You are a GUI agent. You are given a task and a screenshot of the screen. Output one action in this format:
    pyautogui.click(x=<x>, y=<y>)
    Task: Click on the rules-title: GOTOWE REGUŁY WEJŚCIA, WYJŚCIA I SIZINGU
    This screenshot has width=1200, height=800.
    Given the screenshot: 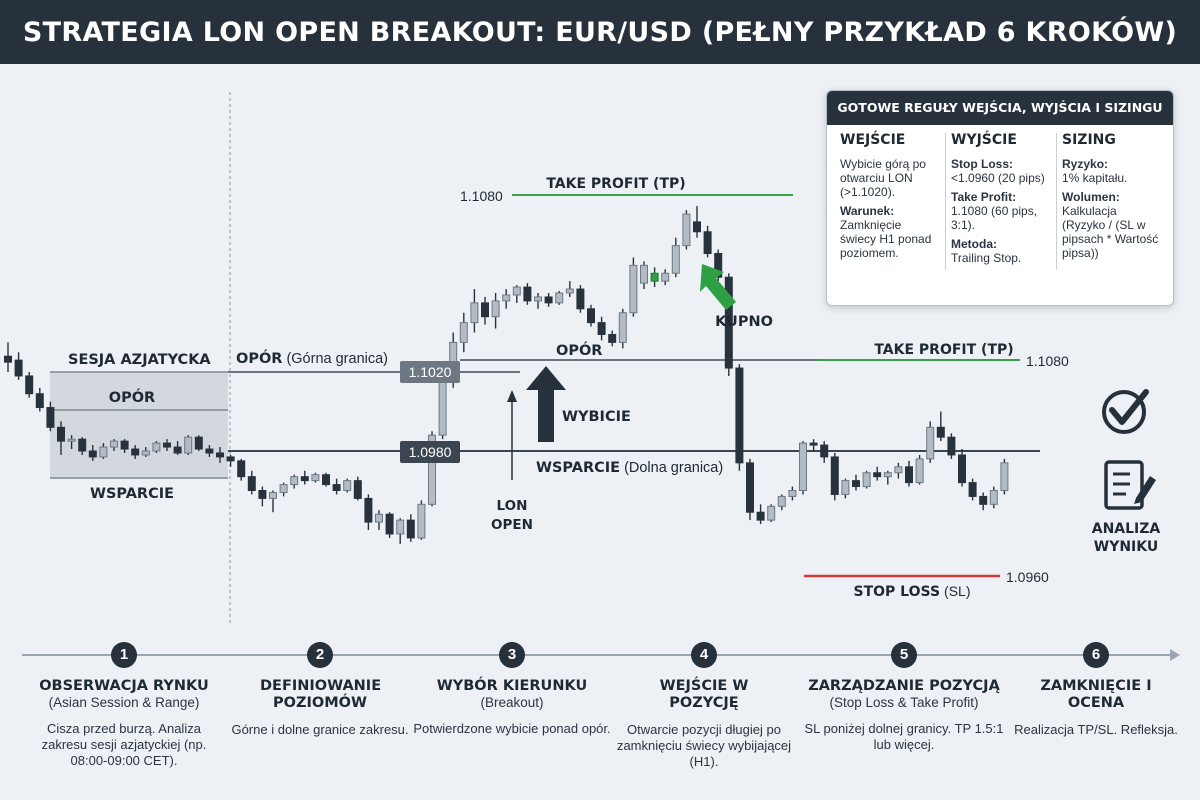 What is the action you would take?
    pyautogui.click(x=1000, y=108)
    